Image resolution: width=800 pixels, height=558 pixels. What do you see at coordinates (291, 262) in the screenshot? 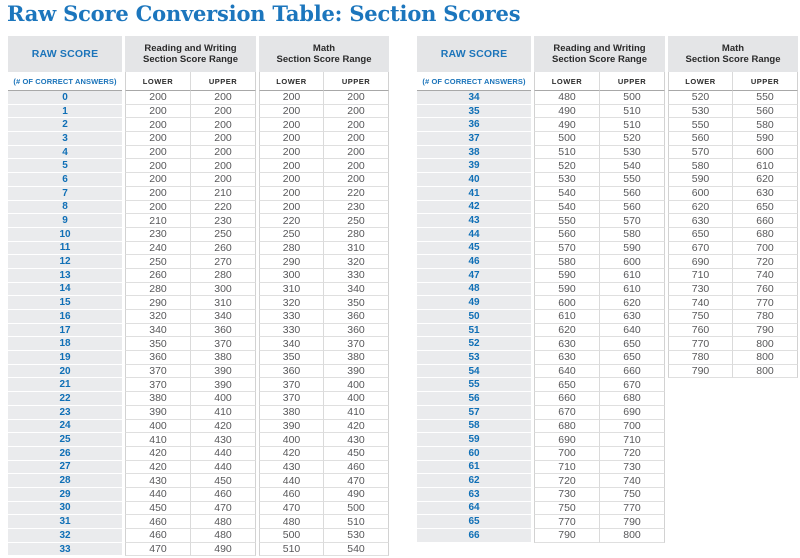
I see `math-lower-cell: 290` at bounding box center [291, 262].